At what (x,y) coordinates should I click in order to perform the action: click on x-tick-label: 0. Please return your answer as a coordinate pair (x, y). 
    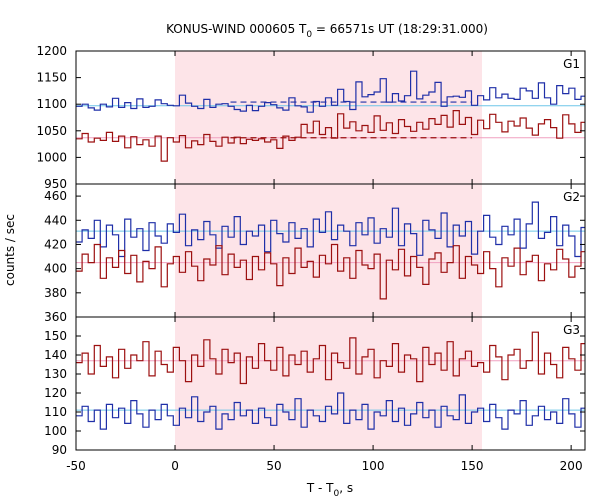
    Looking at the image, I should click on (175, 466).